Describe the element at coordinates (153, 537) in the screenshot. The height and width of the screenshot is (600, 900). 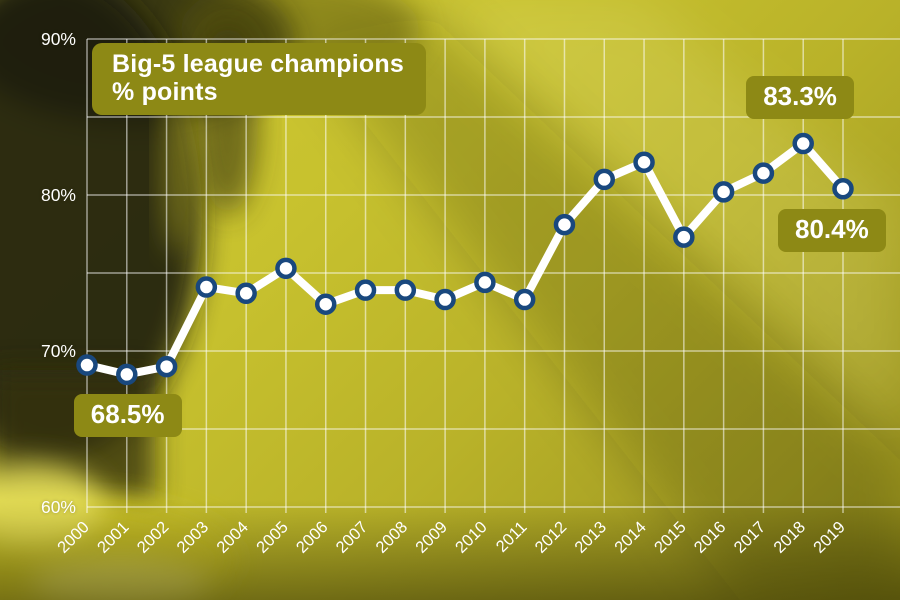
I see `x-tick-label-2002: 2002` at that location.